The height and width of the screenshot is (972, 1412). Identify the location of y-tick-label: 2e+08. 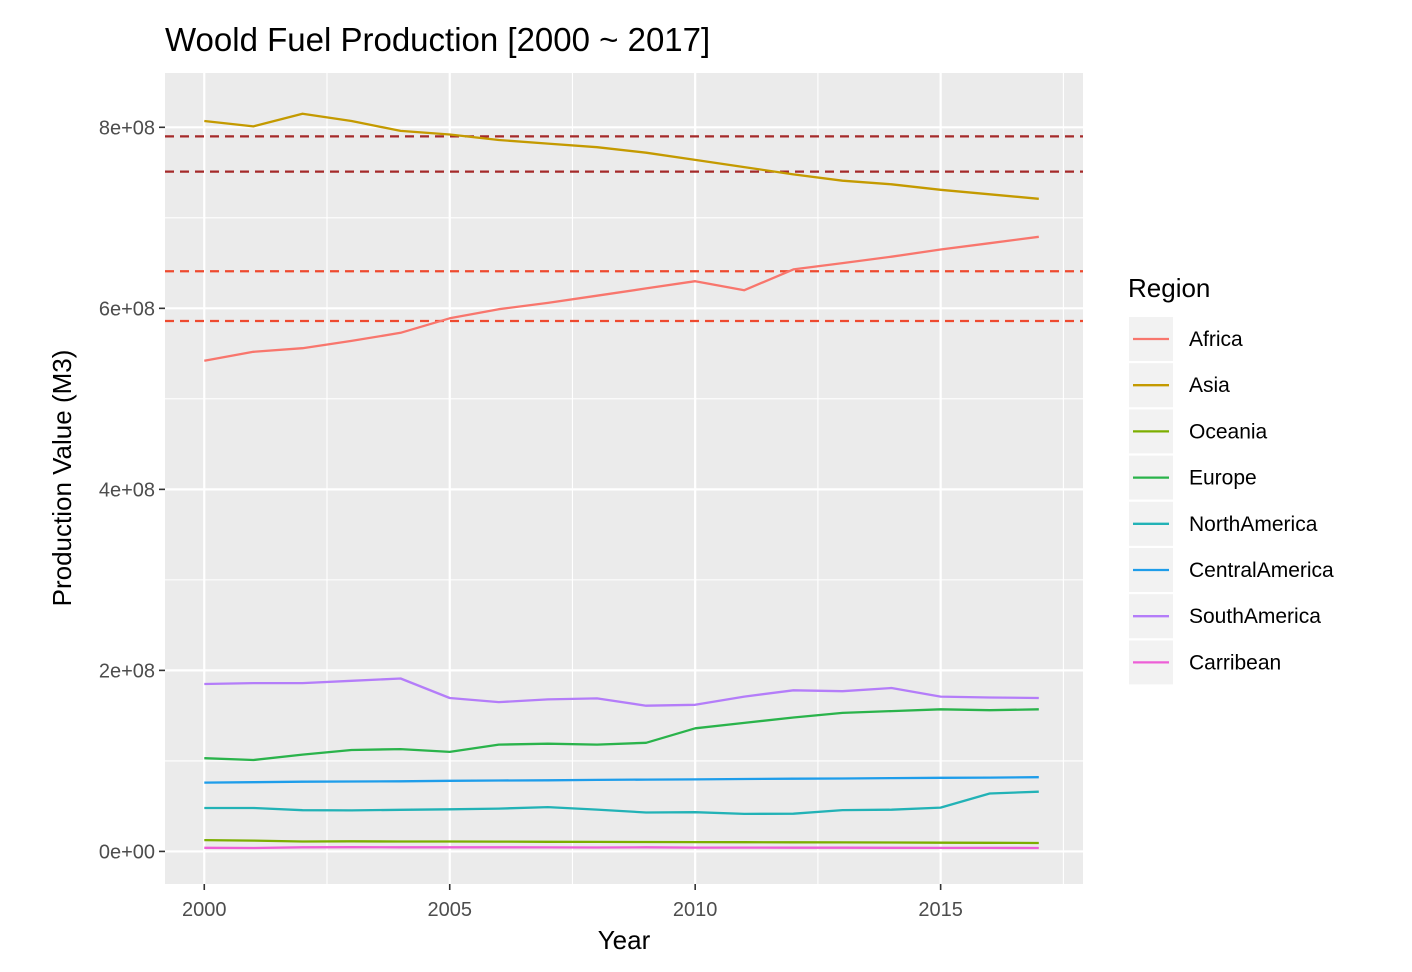
(127, 671).